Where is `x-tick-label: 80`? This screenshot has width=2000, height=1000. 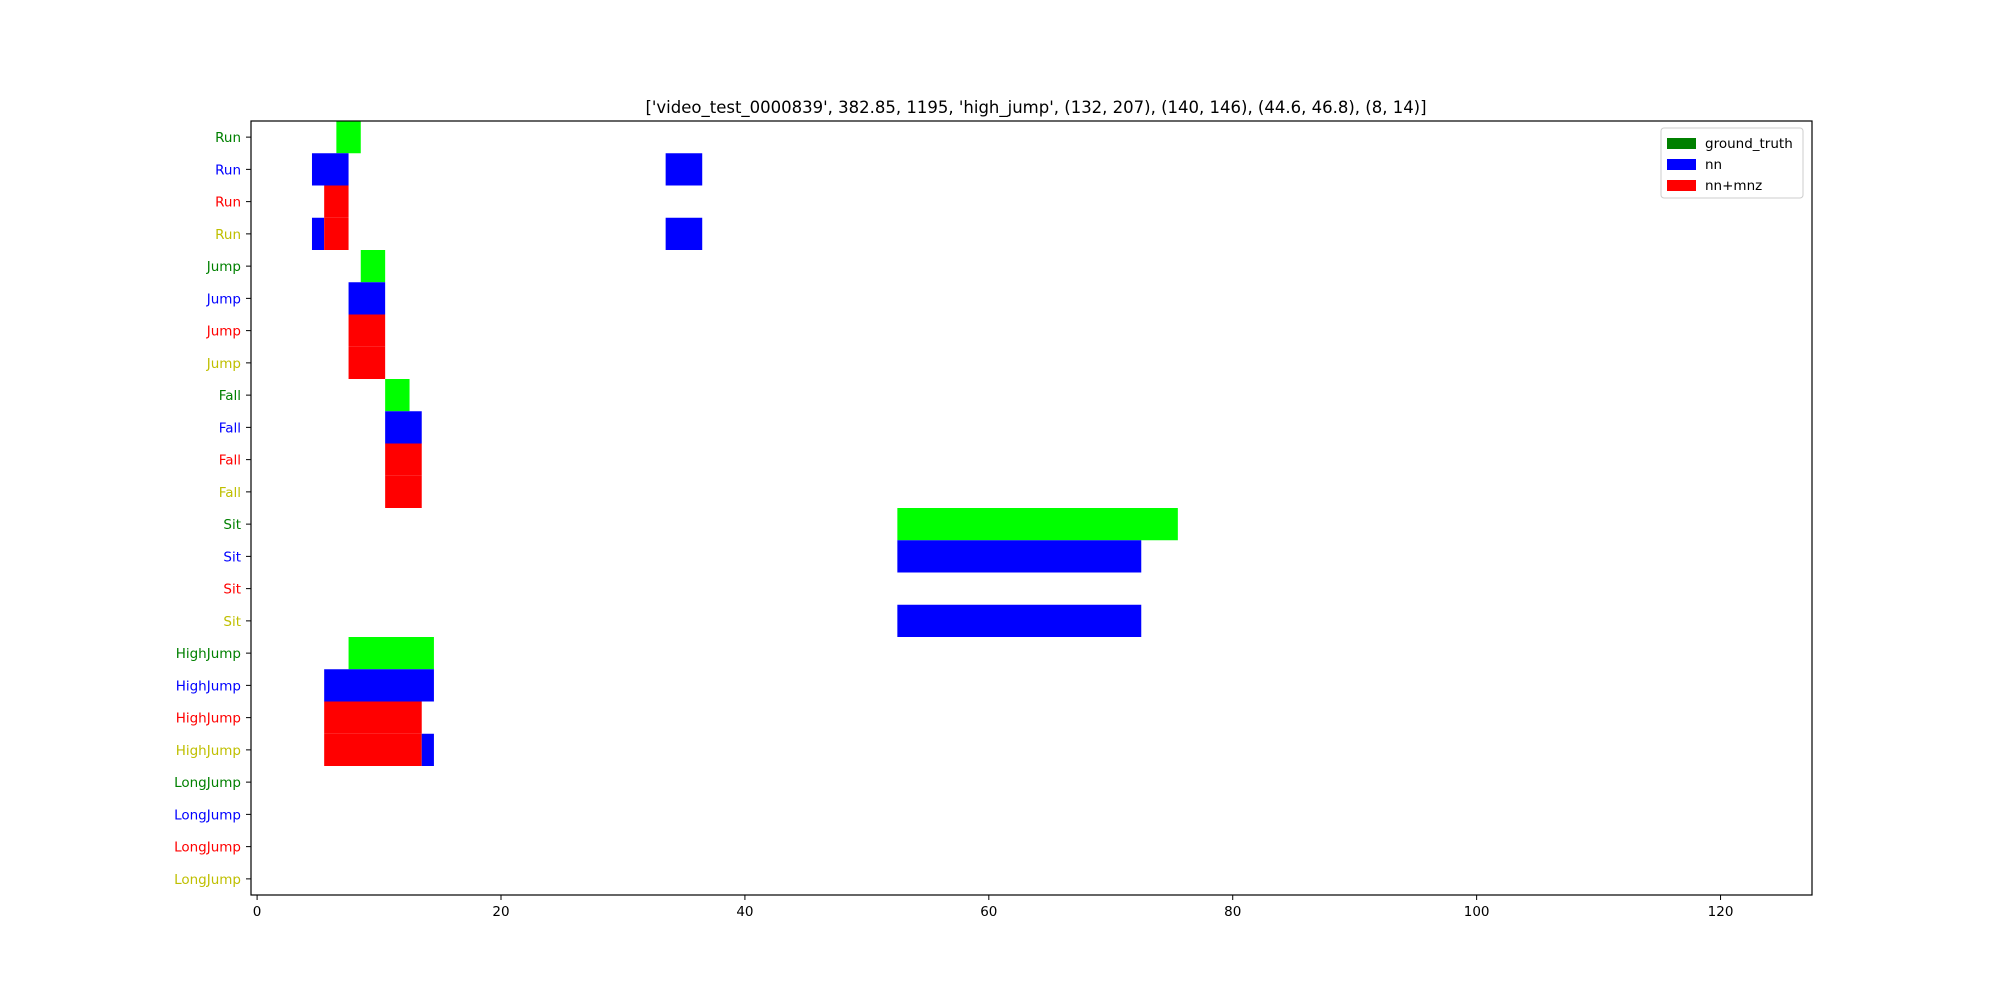
x-tick-label: 80 is located at coordinates (1232, 912).